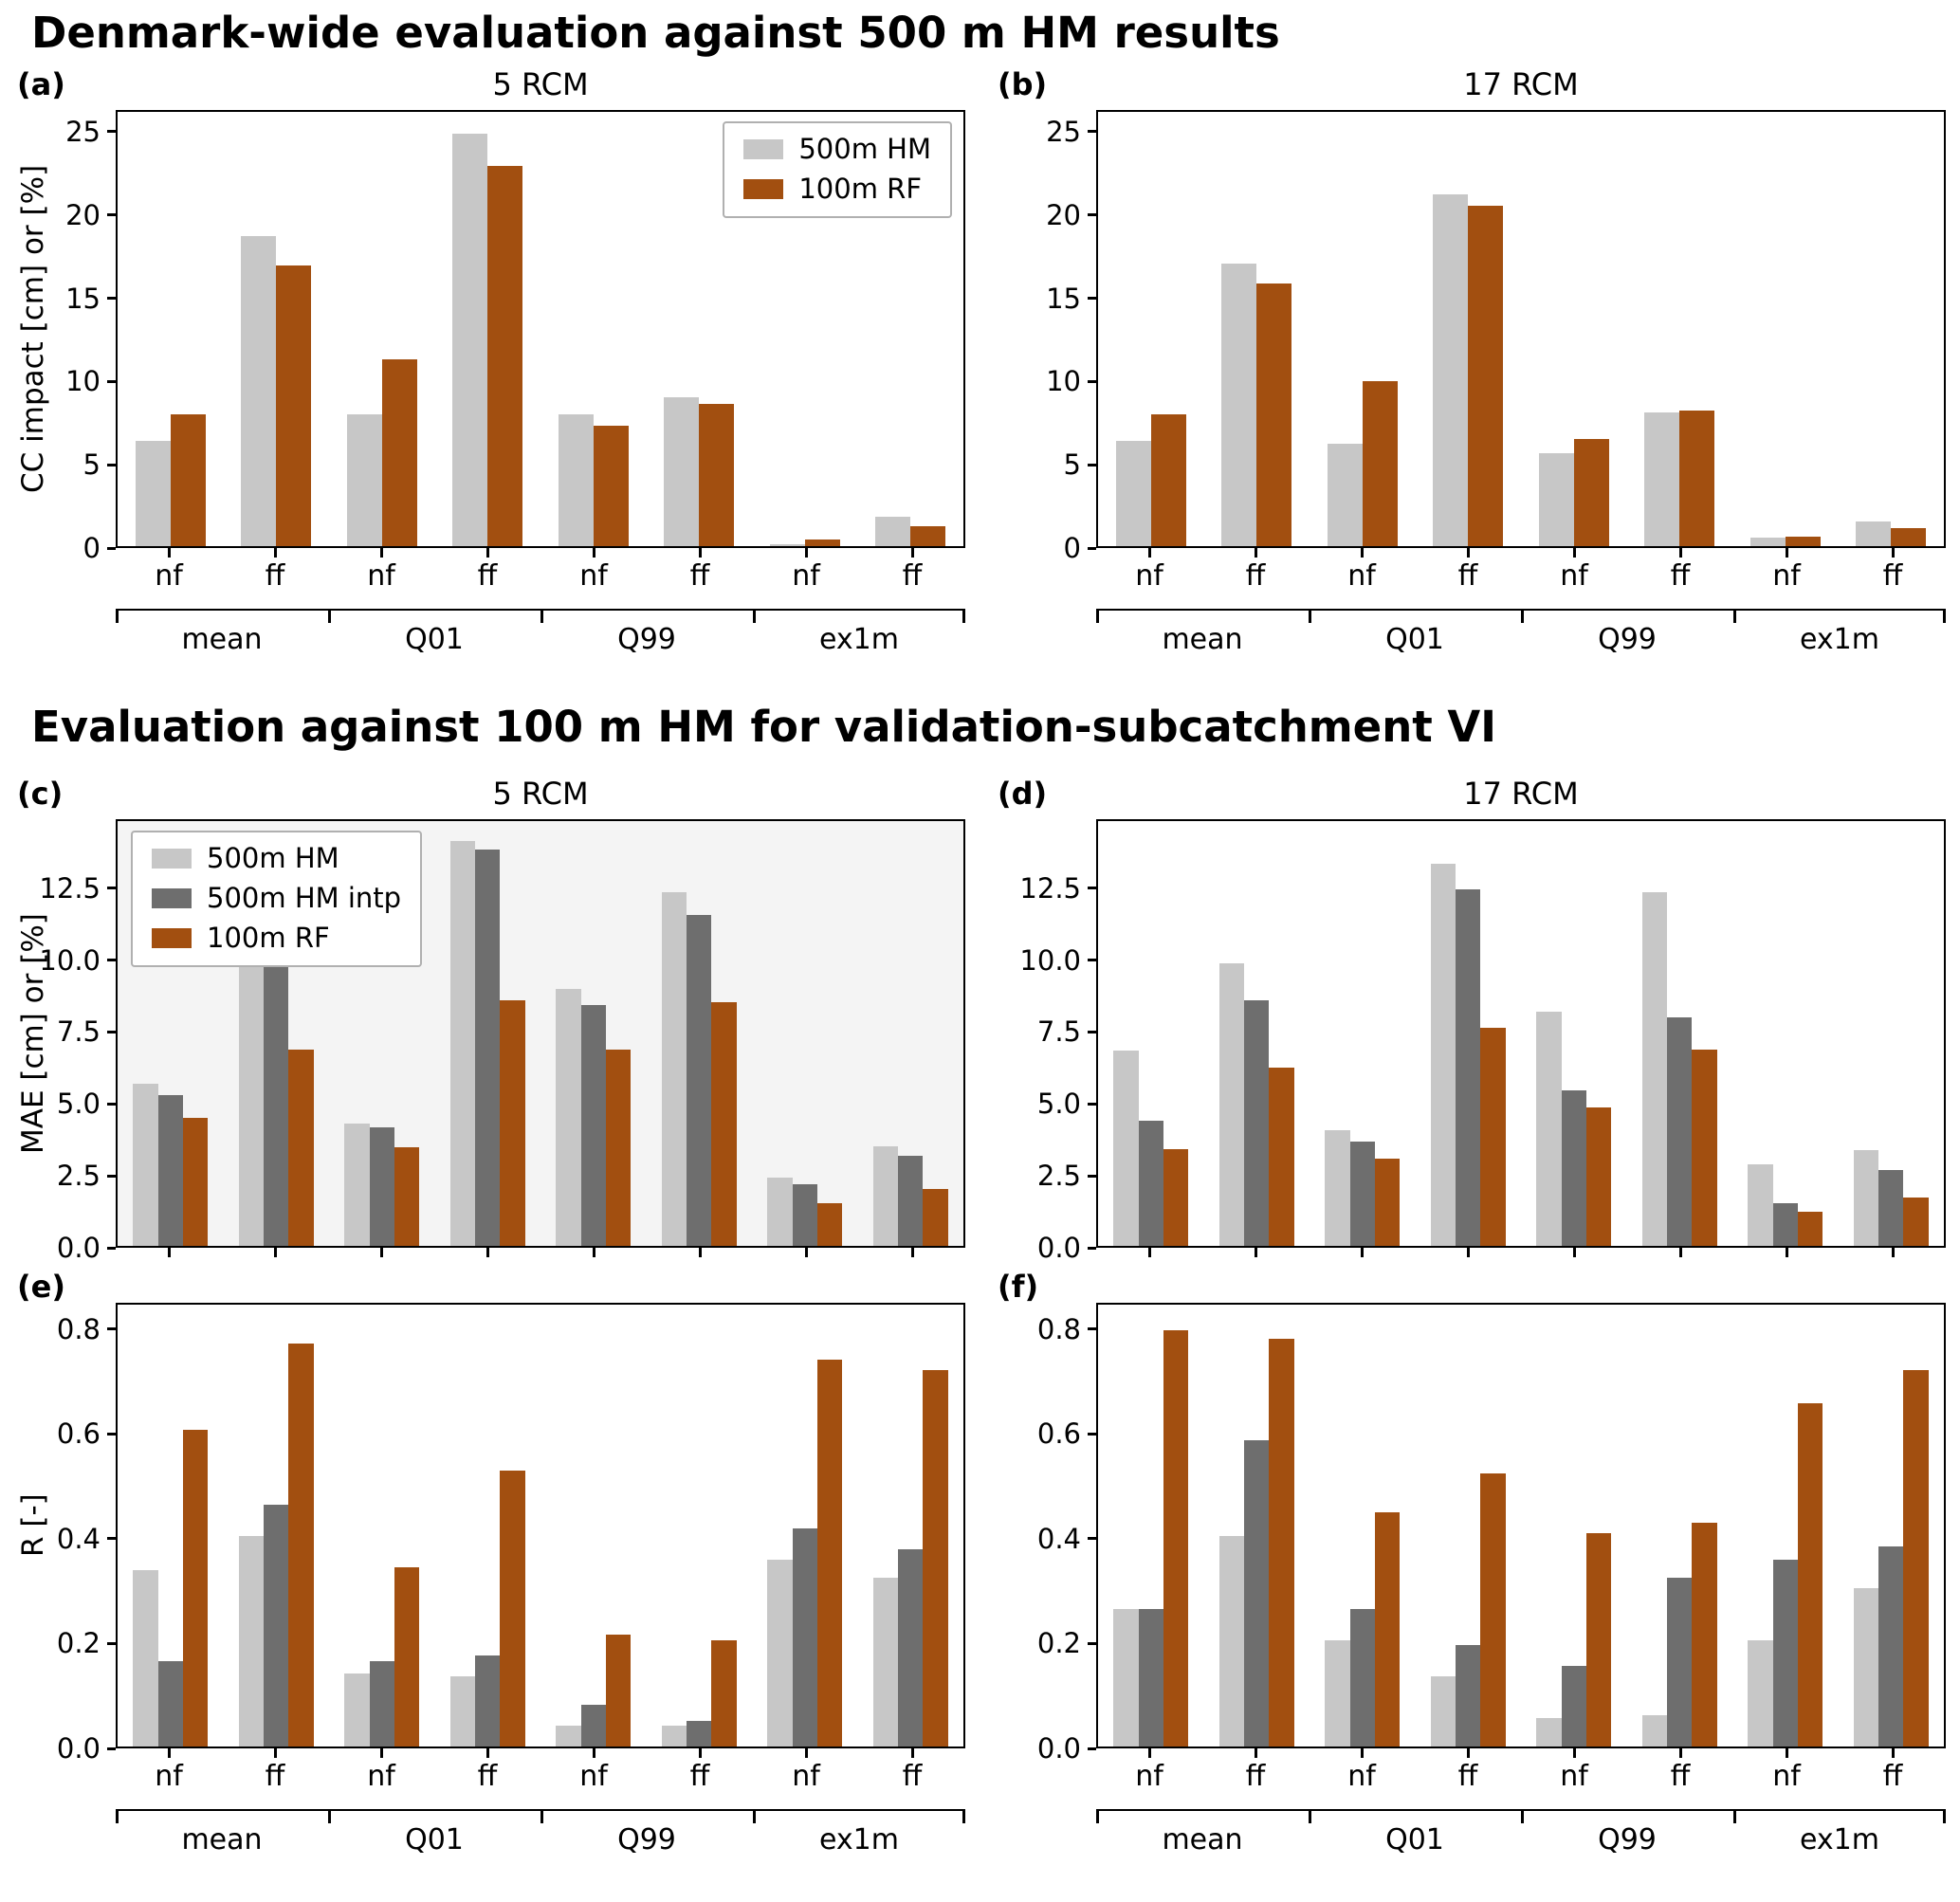  What do you see at coordinates (40, 794) in the screenshot?
I see `panel-letter: (c)` at bounding box center [40, 794].